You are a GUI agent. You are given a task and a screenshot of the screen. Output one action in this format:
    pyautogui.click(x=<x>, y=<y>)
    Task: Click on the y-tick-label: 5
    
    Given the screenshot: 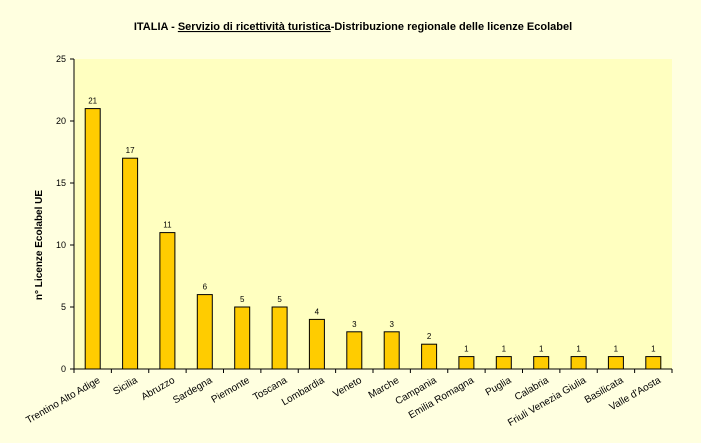 What is the action you would take?
    pyautogui.click(x=63, y=307)
    